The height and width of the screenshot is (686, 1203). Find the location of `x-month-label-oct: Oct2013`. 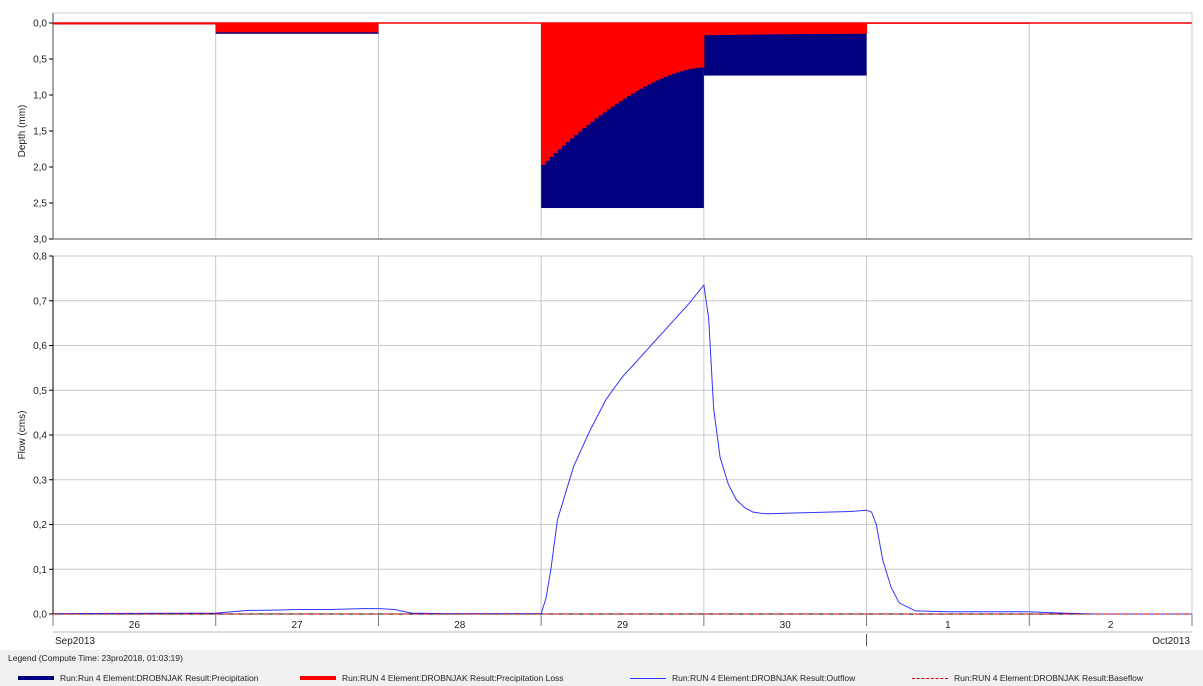

x-month-label-oct: Oct2013 is located at coordinates (1171, 641).